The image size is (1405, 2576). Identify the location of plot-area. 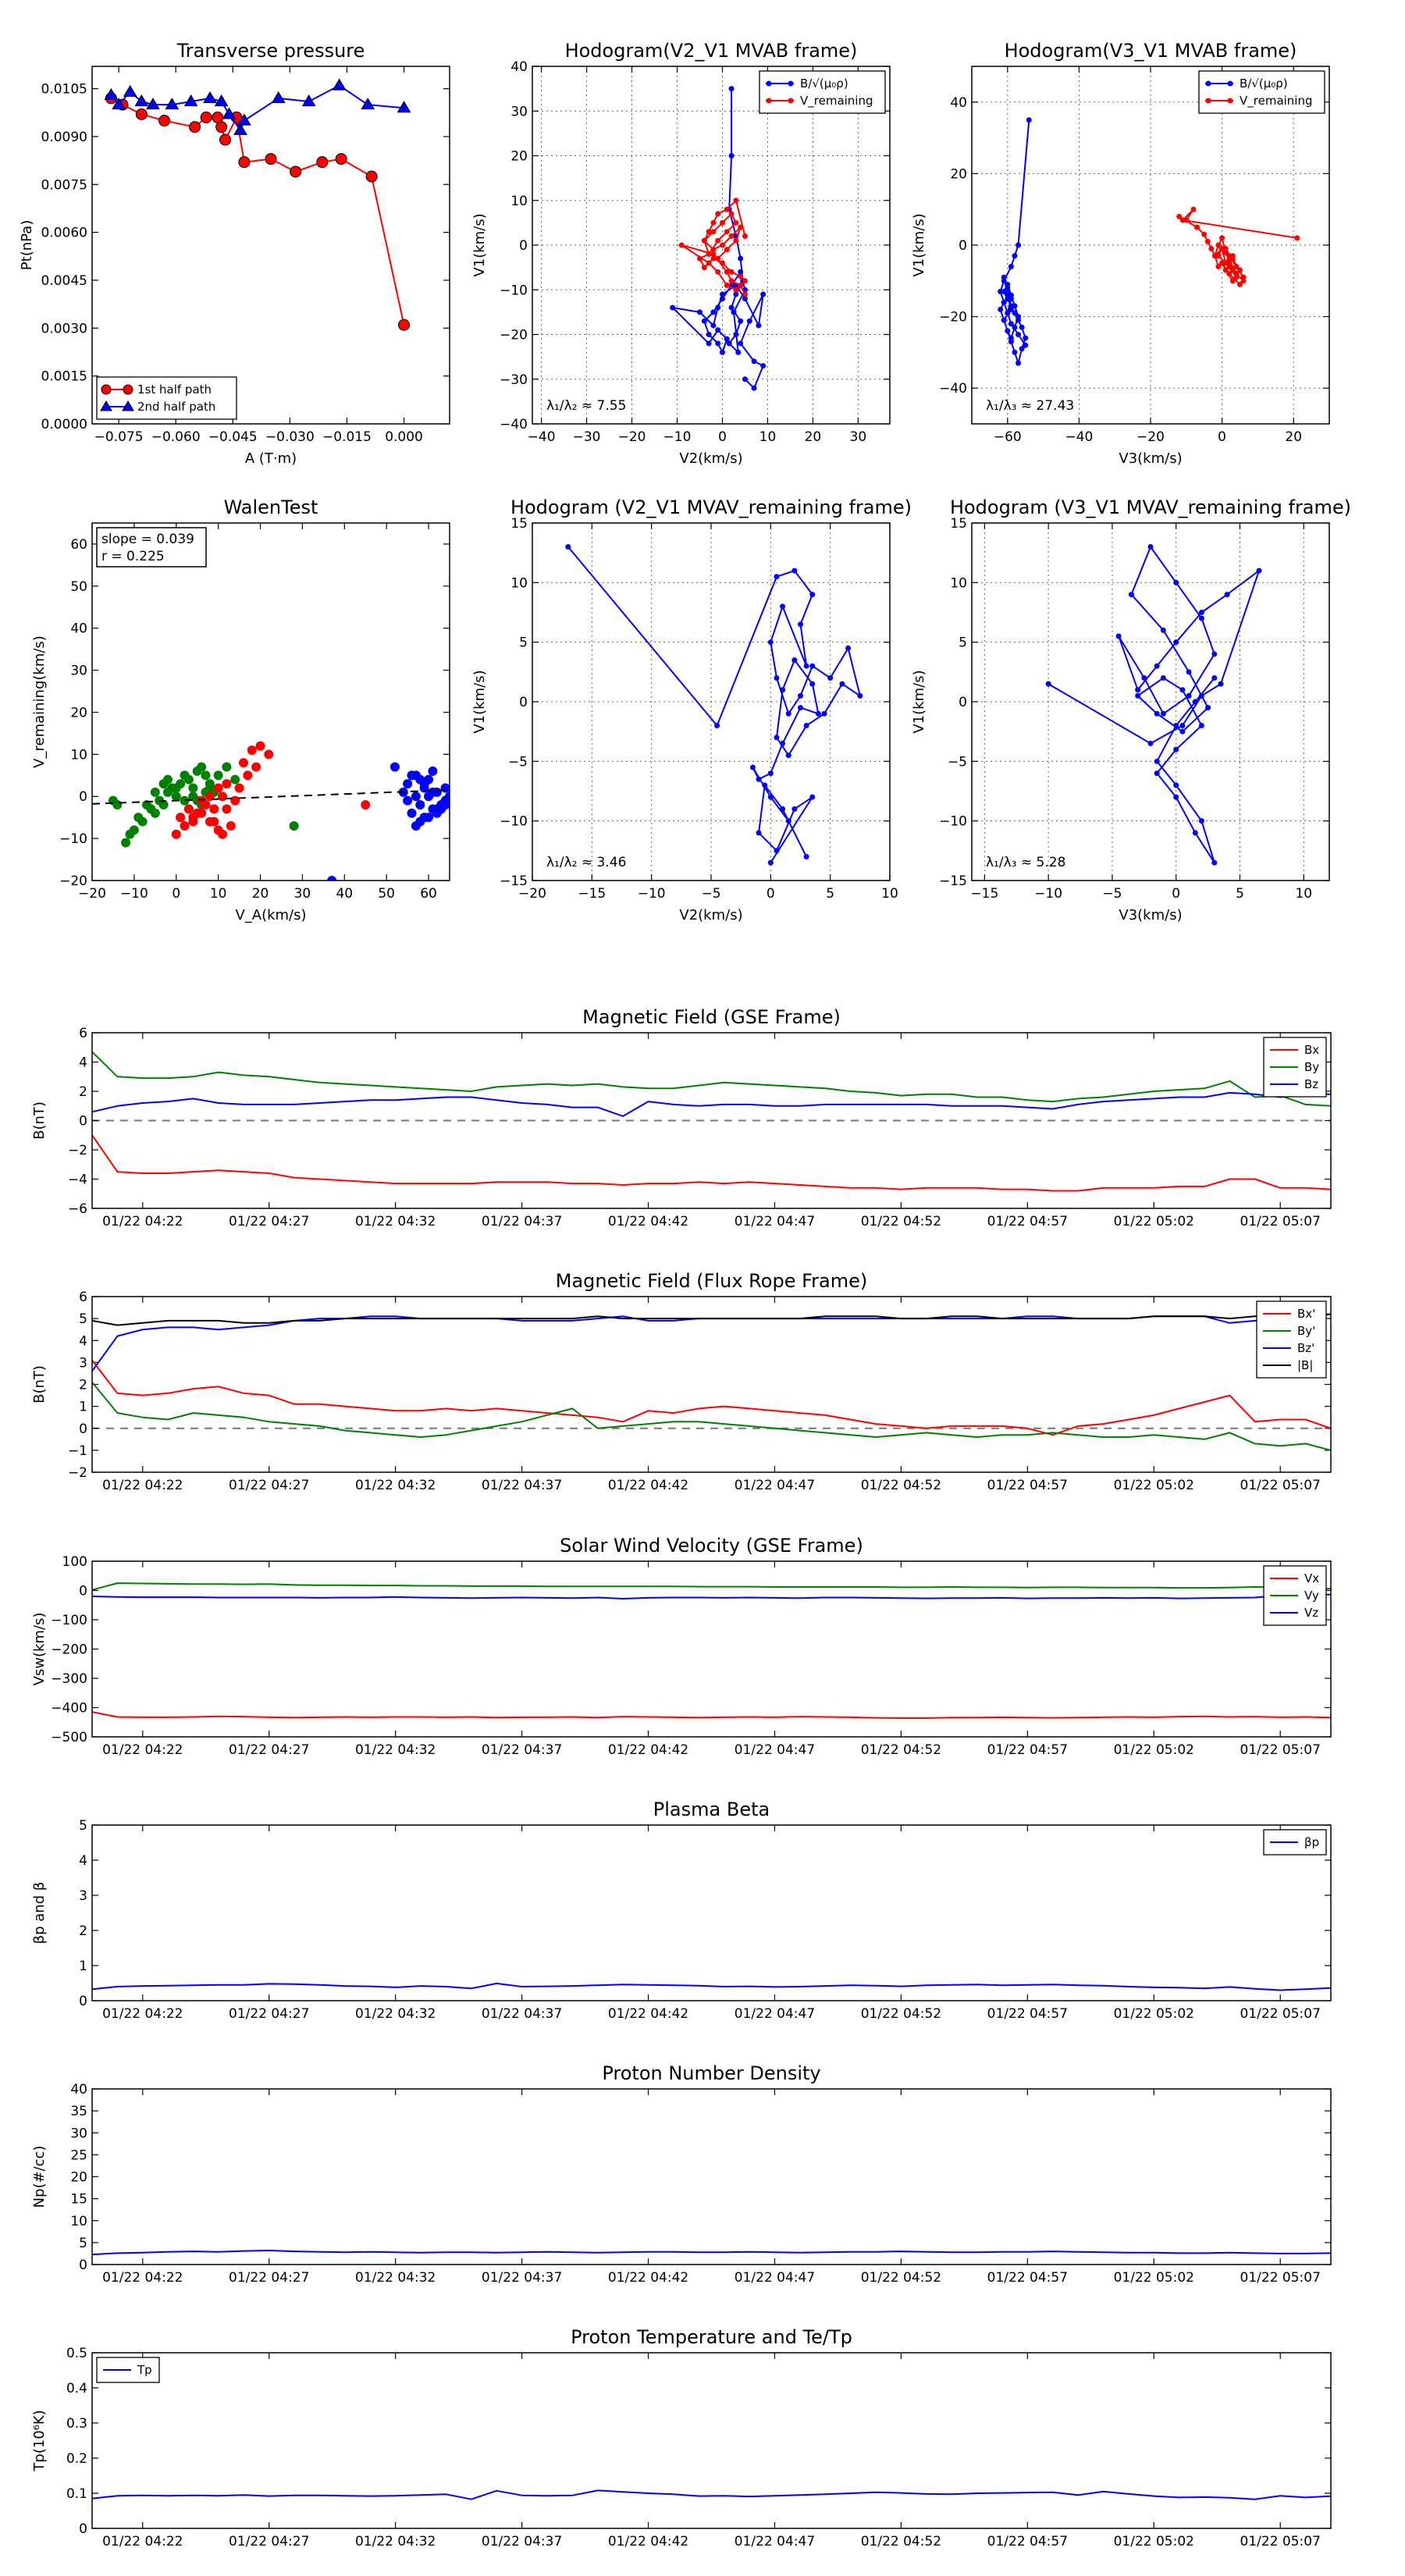
(712, 1986).